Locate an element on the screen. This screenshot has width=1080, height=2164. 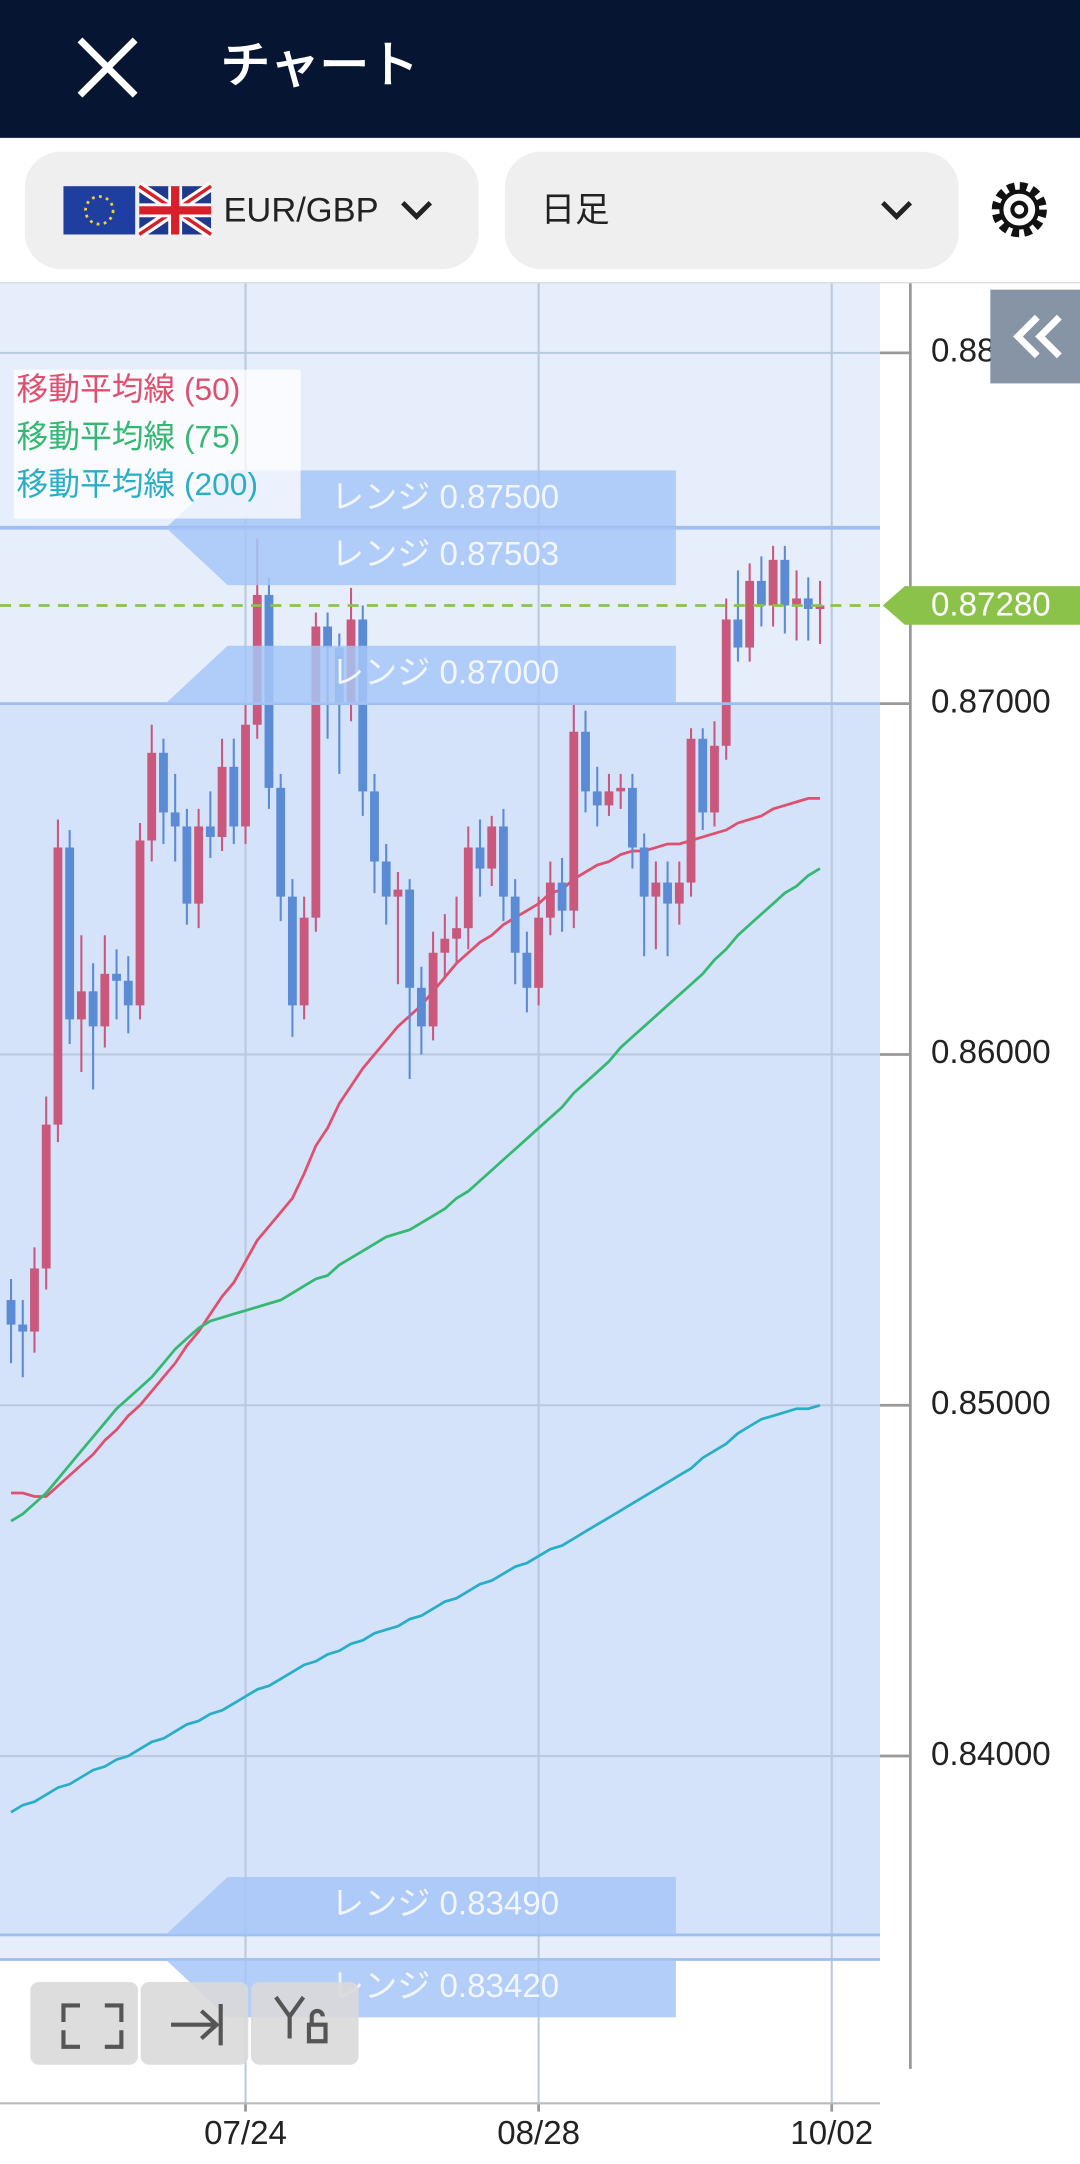
collapse-button is located at coordinates (1035, 336).